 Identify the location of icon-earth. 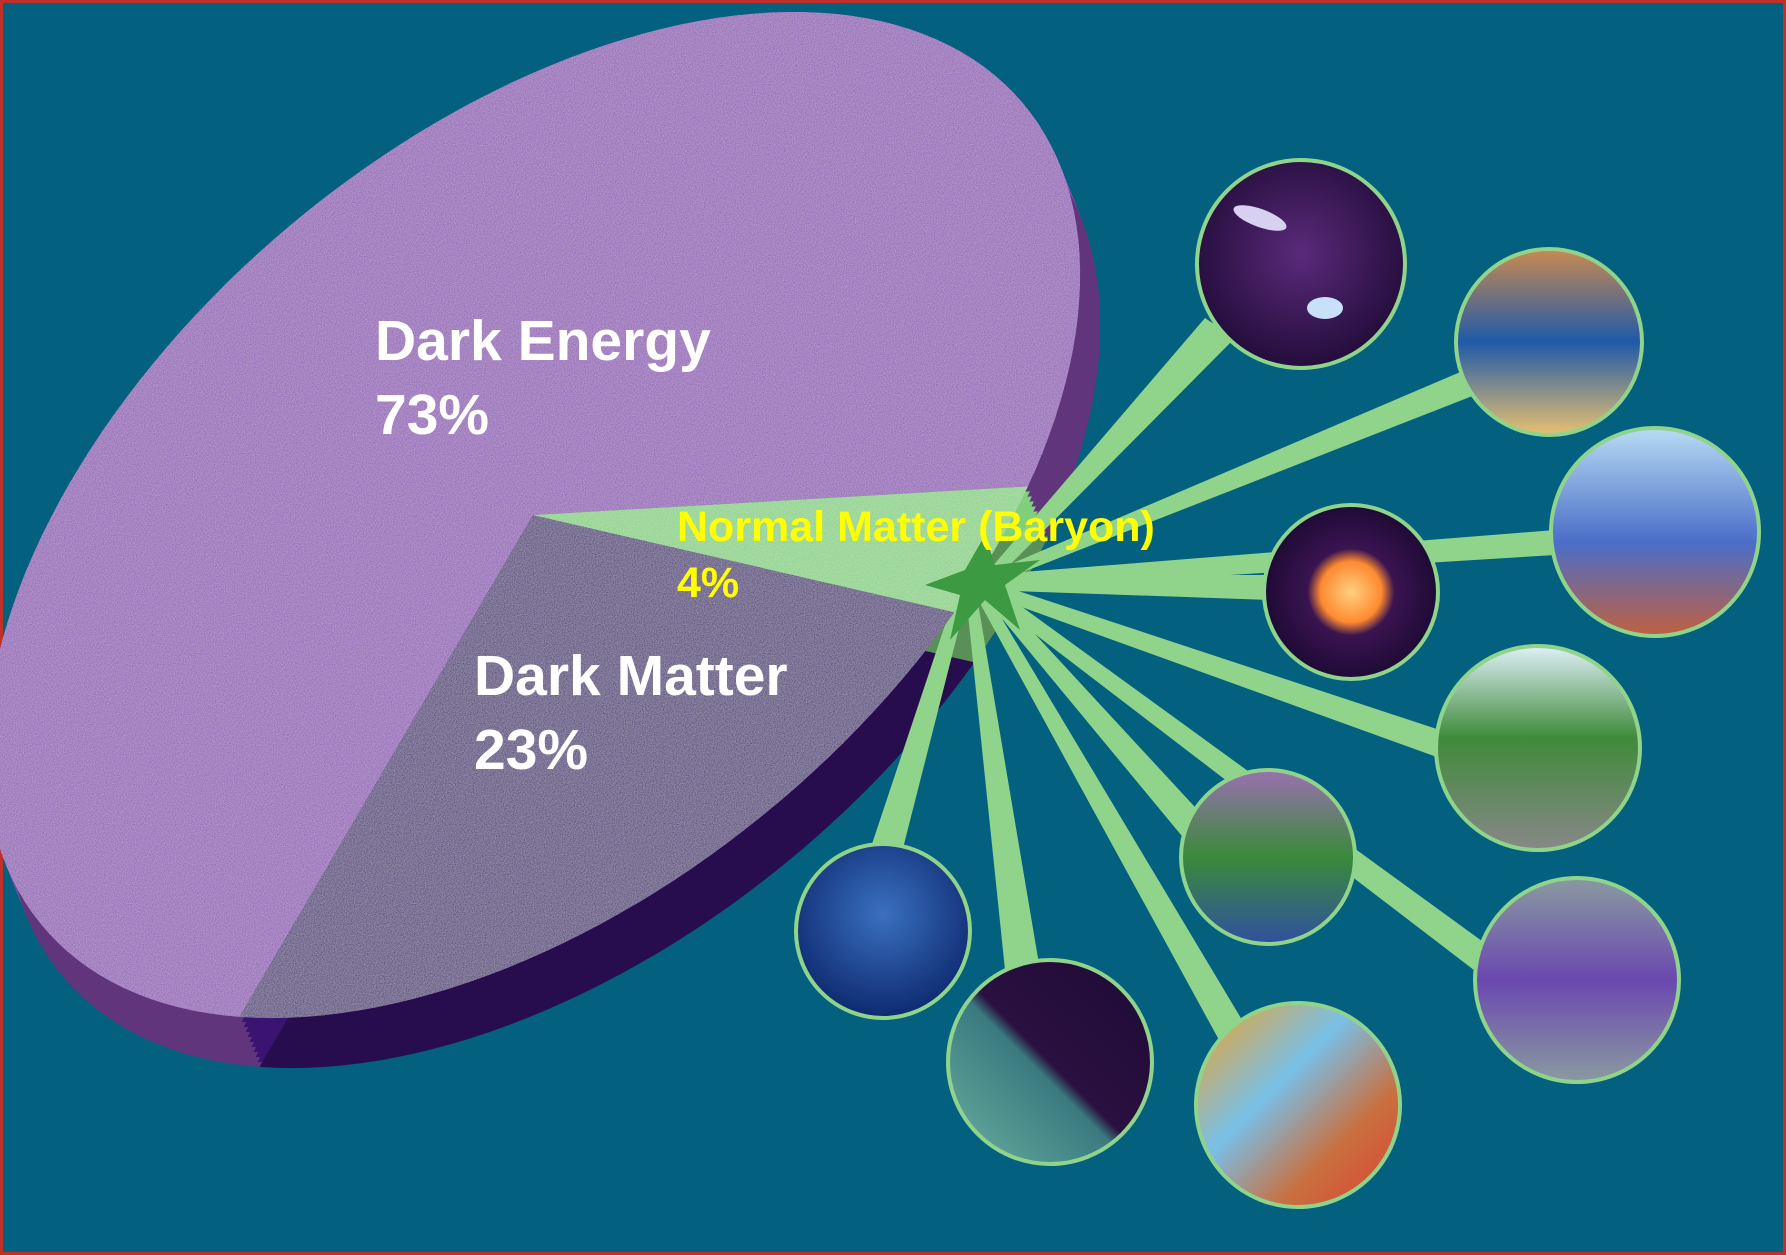
(1050, 1062).